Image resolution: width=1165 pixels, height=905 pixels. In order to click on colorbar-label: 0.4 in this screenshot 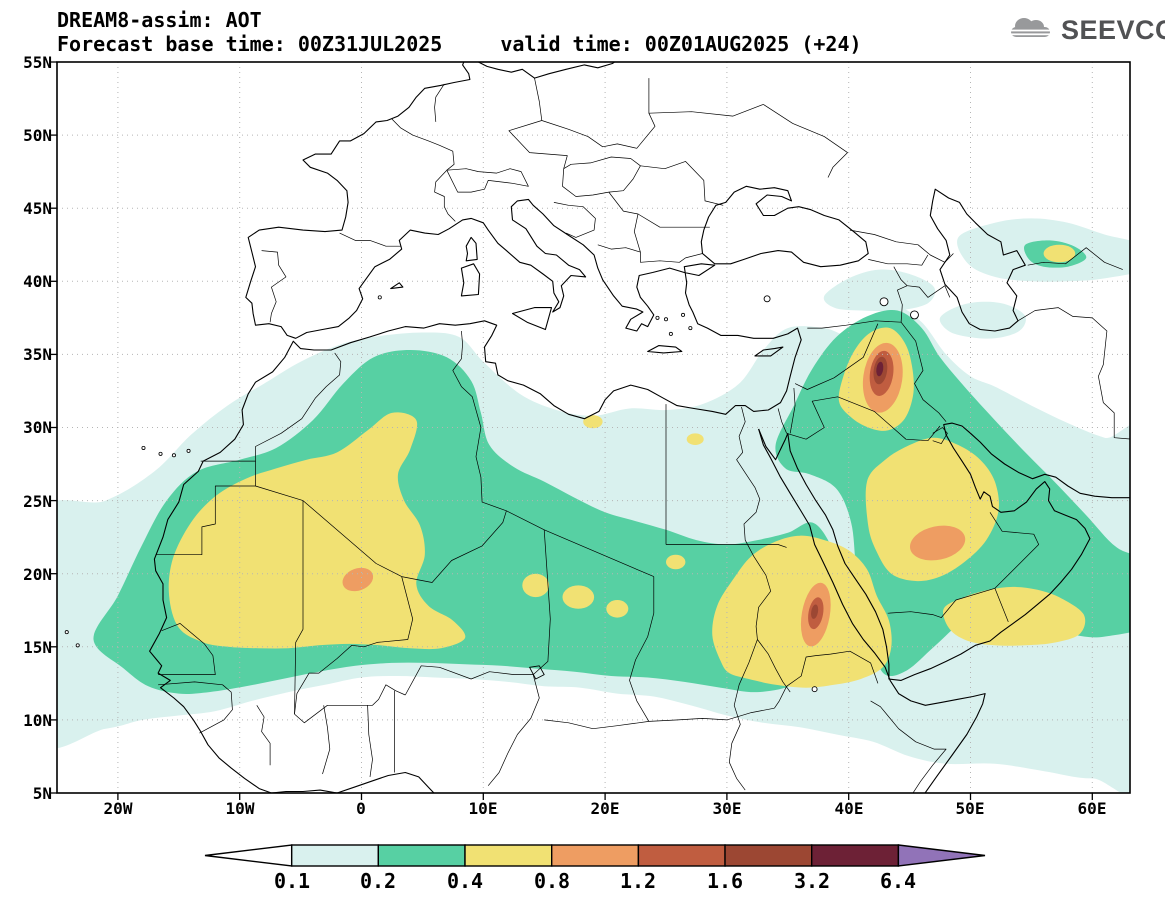, I will do `click(465, 881)`.